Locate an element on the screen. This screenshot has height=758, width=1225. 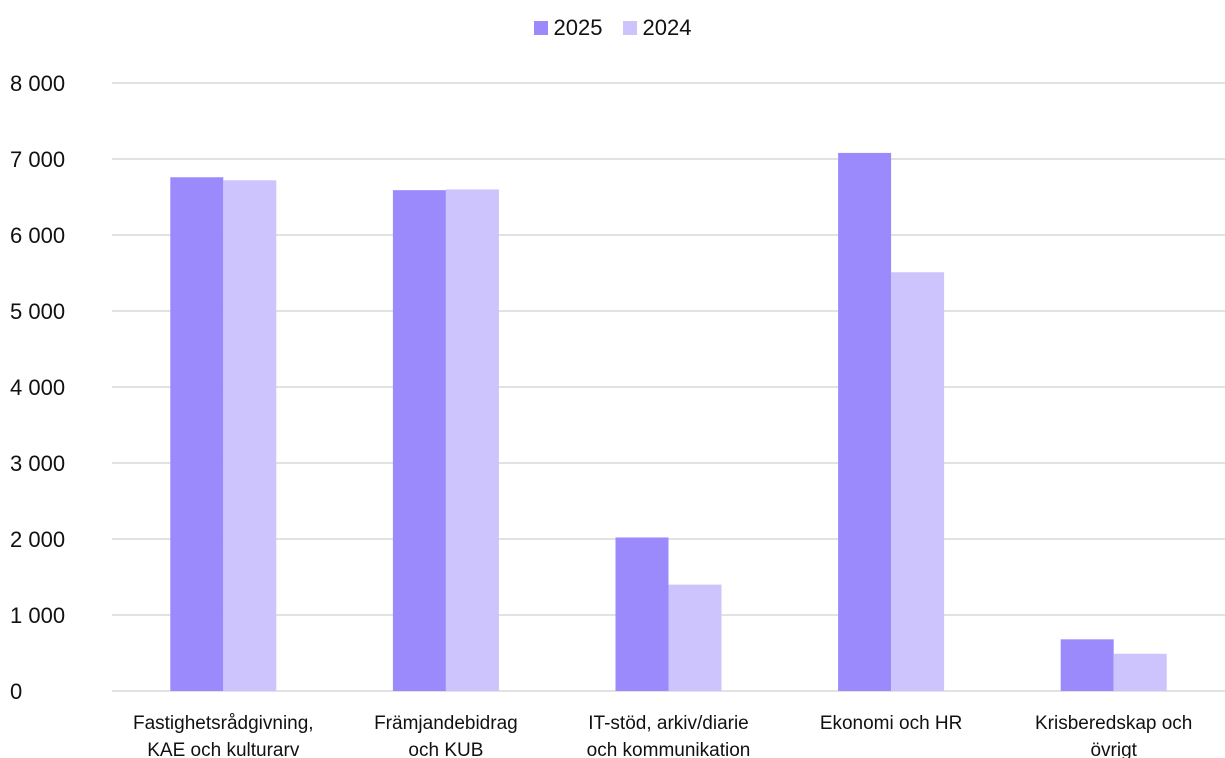
x-tick-label: övrigt is located at coordinates (1113, 749).